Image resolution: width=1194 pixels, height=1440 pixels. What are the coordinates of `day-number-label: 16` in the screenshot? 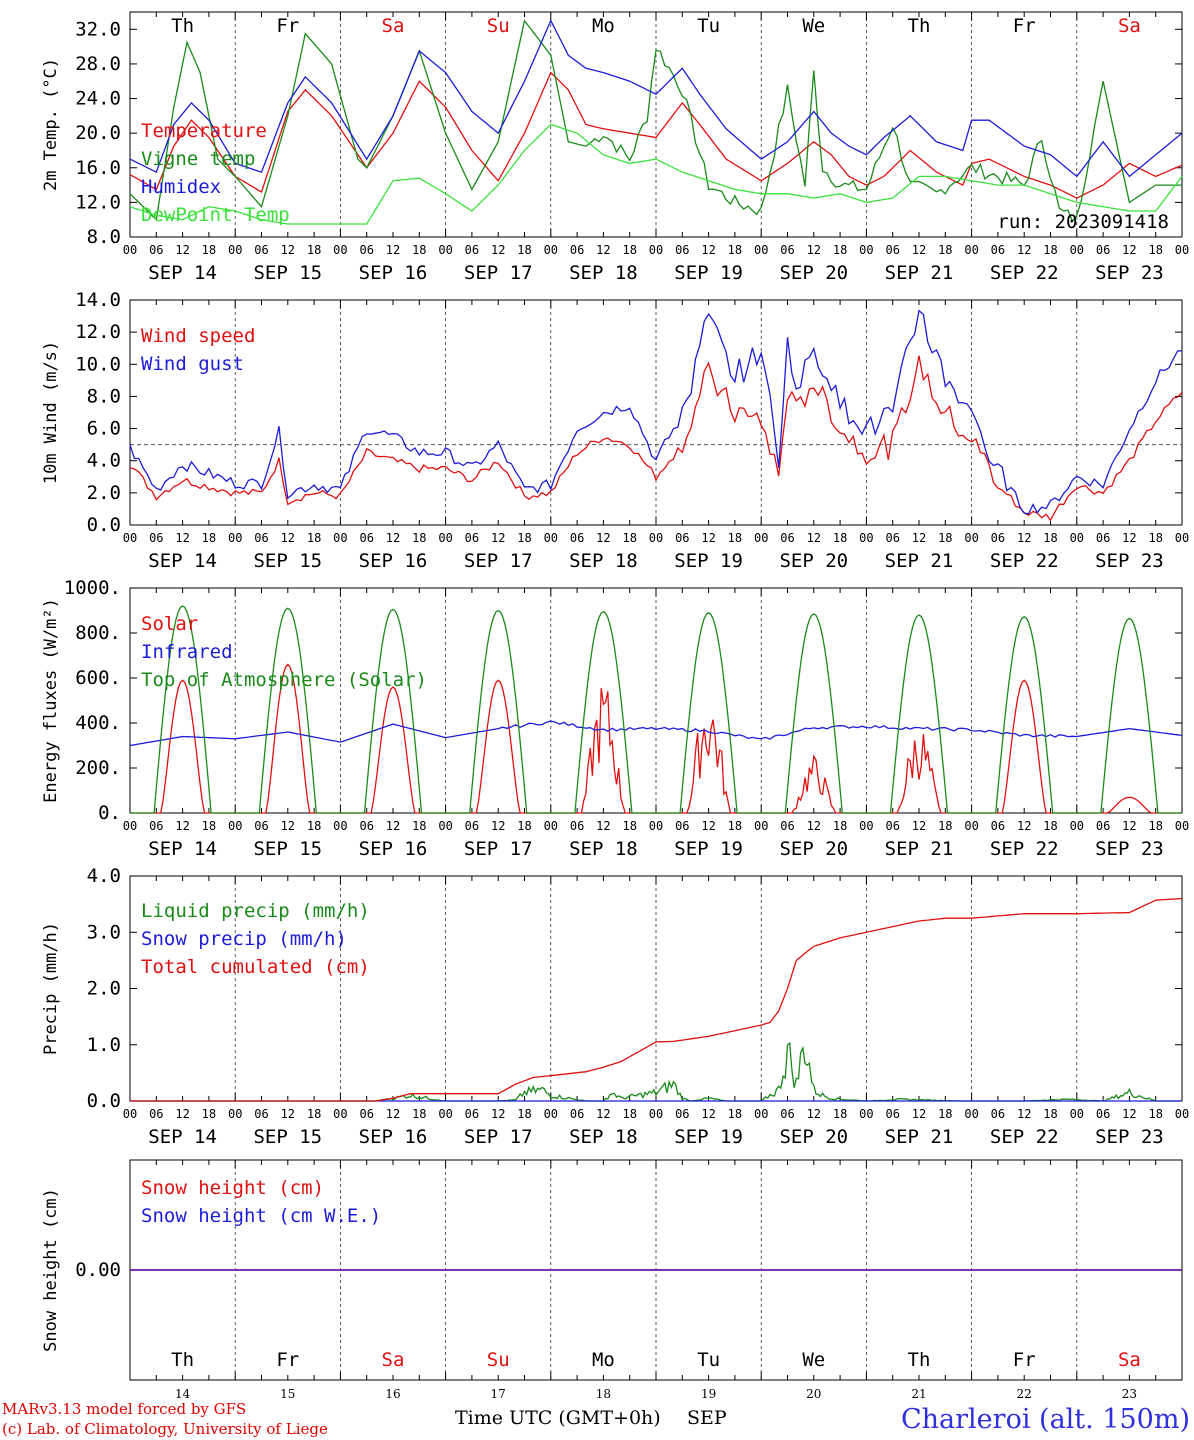 It's located at (392, 1394).